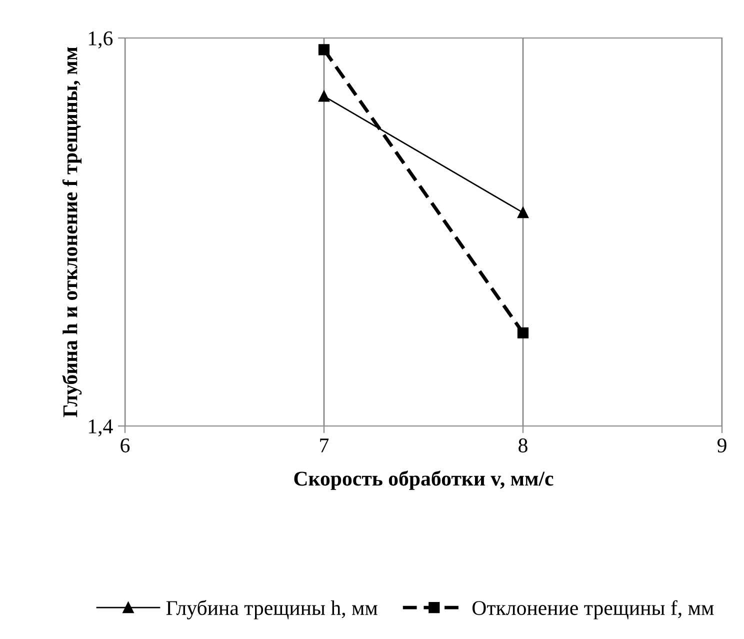  Describe the element at coordinates (523, 445) in the screenshot. I see `x-tick-label: 8` at that location.